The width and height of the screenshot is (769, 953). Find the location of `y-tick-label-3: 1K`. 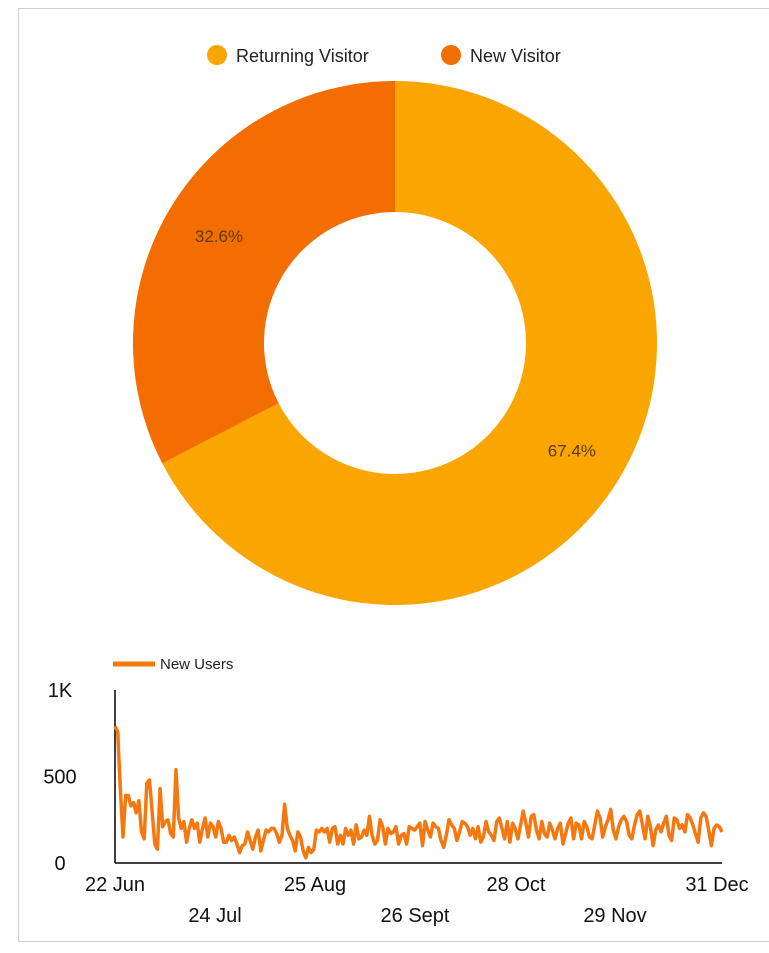

y-tick-label-3: 1K is located at coordinates (60, 691).